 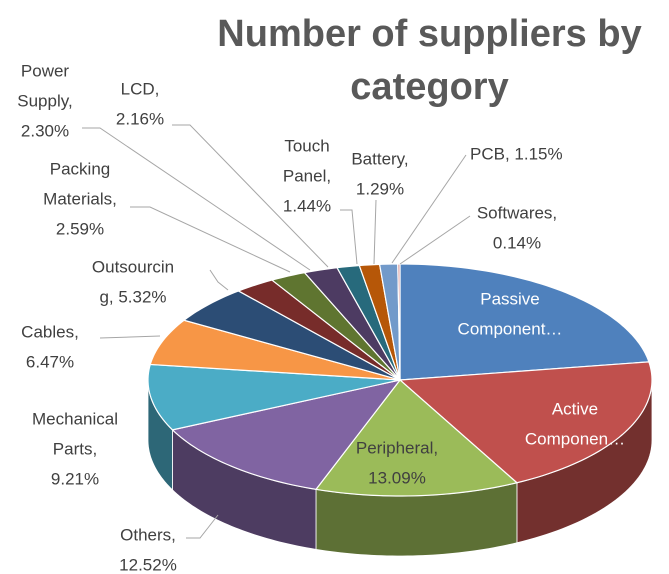 I want to click on data-label: Outsourcin, so click(x=133, y=266).